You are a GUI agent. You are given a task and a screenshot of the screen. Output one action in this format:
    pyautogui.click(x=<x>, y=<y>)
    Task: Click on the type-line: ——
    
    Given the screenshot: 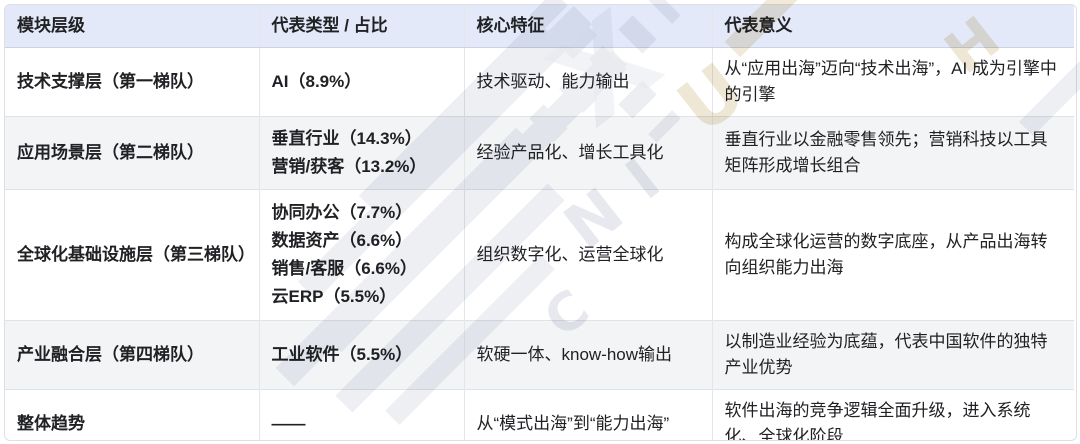 What is the action you would take?
    pyautogui.click(x=288, y=423)
    